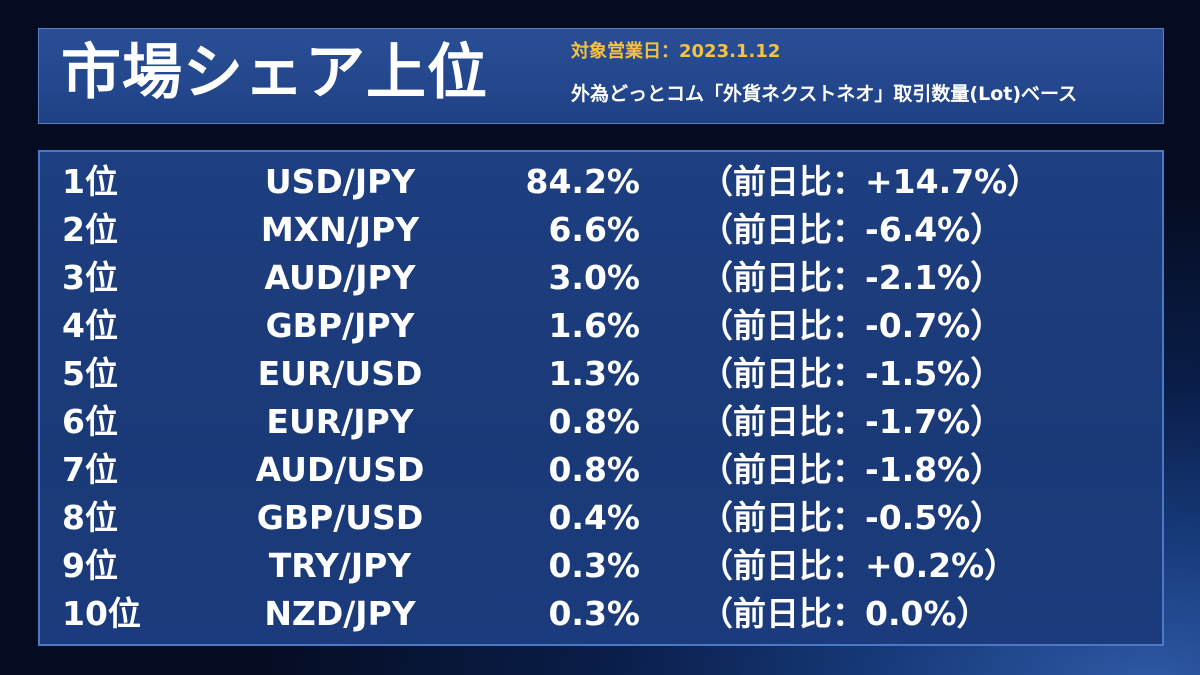 This screenshot has height=675, width=1200. I want to click on table-row: 3位 AUD/JPY 3.0% （前日比：-2.1%）, so click(601, 278).